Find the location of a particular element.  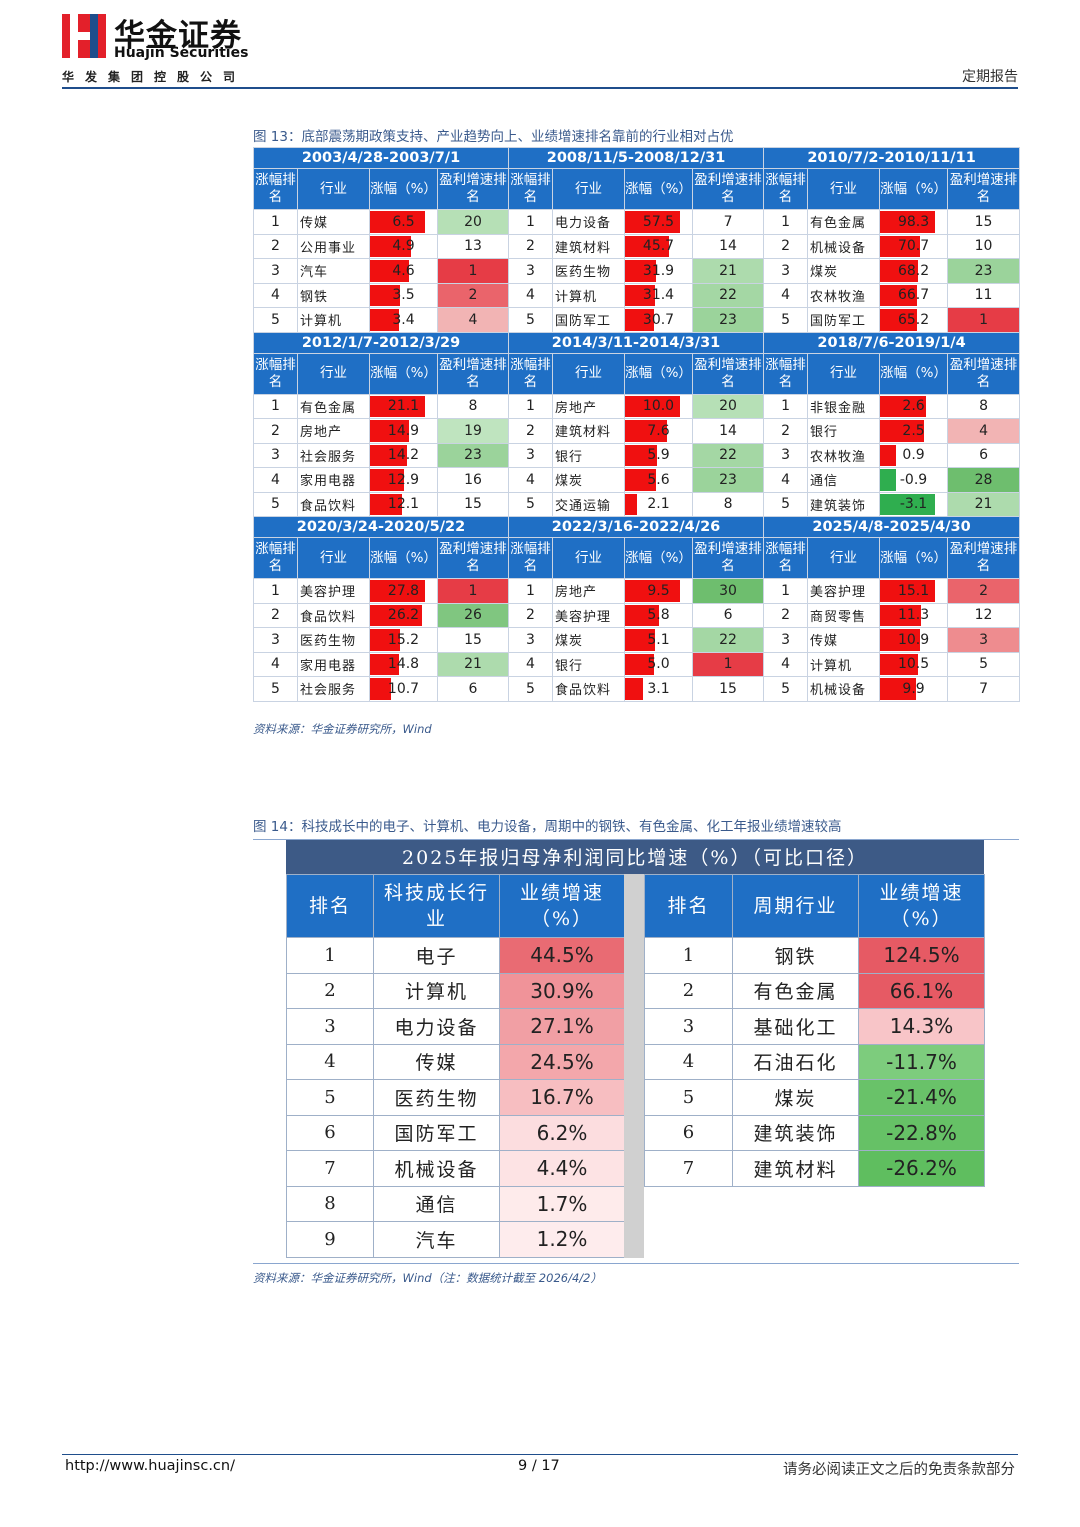

table-row: 2 房地产 14.9 19 2 建筑材料 7.6 14 2 银行 2.5 4 is located at coordinates (637, 431).